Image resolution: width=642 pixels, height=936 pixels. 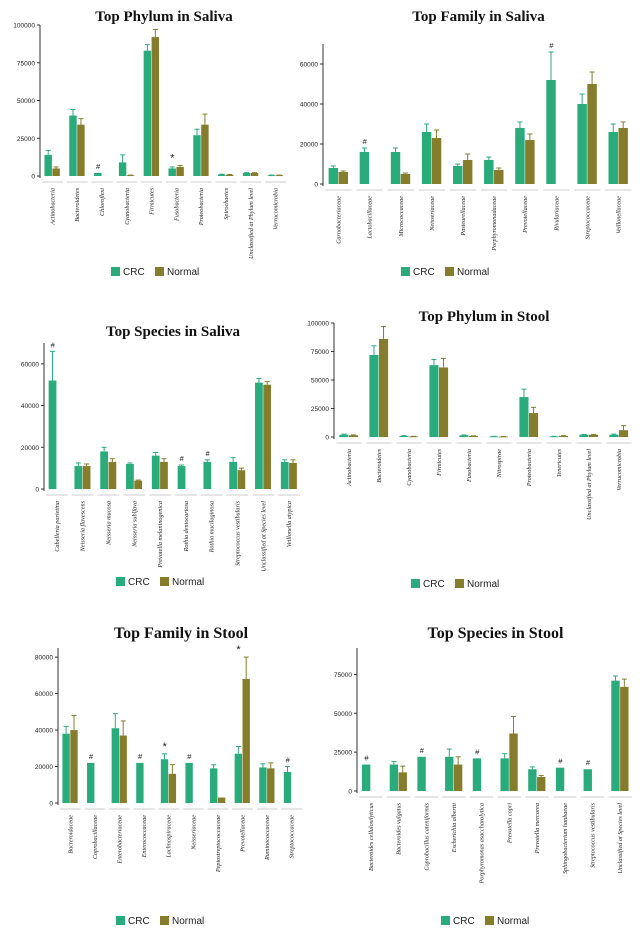 I want to click on legend: CRC Normal, so click(x=445, y=272).